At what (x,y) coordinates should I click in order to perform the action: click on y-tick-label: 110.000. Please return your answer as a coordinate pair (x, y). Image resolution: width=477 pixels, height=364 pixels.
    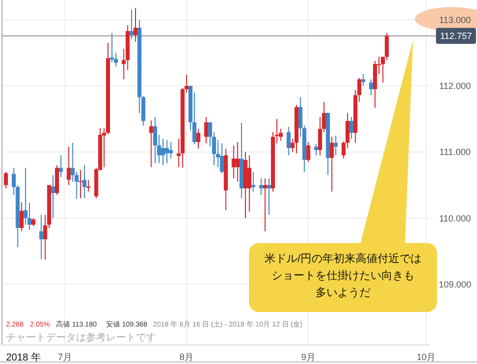
    Looking at the image, I should click on (455, 218).